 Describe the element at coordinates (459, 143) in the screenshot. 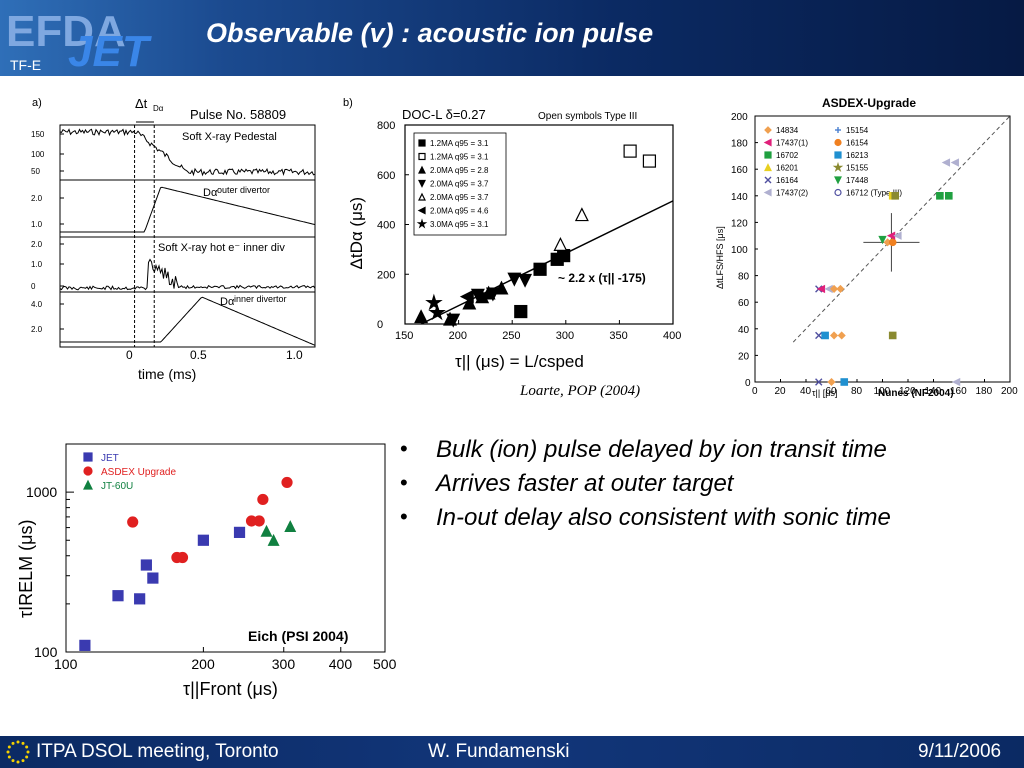

I see `chart-b-legend-label: 1.2MA q95 = 3.1` at that location.